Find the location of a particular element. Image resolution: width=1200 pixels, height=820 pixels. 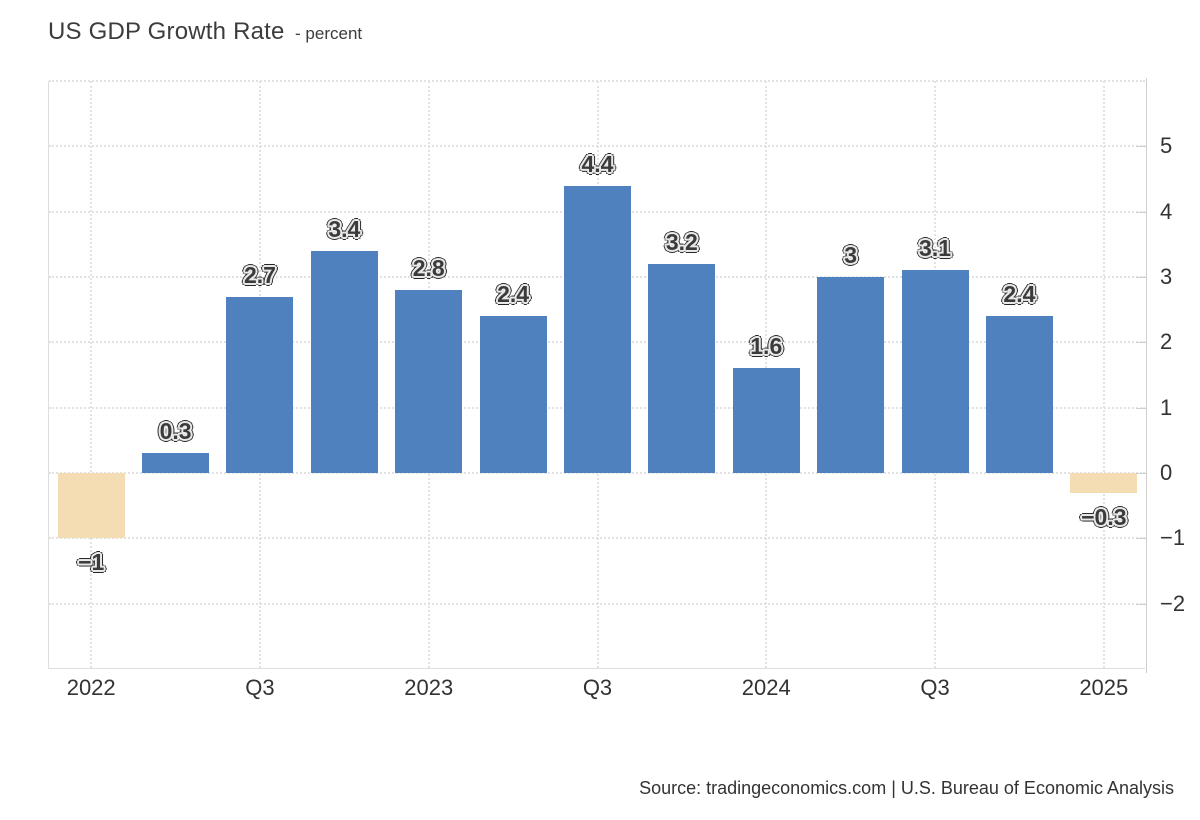

bar-value-label: 3.1 is located at coordinates (935, 248).